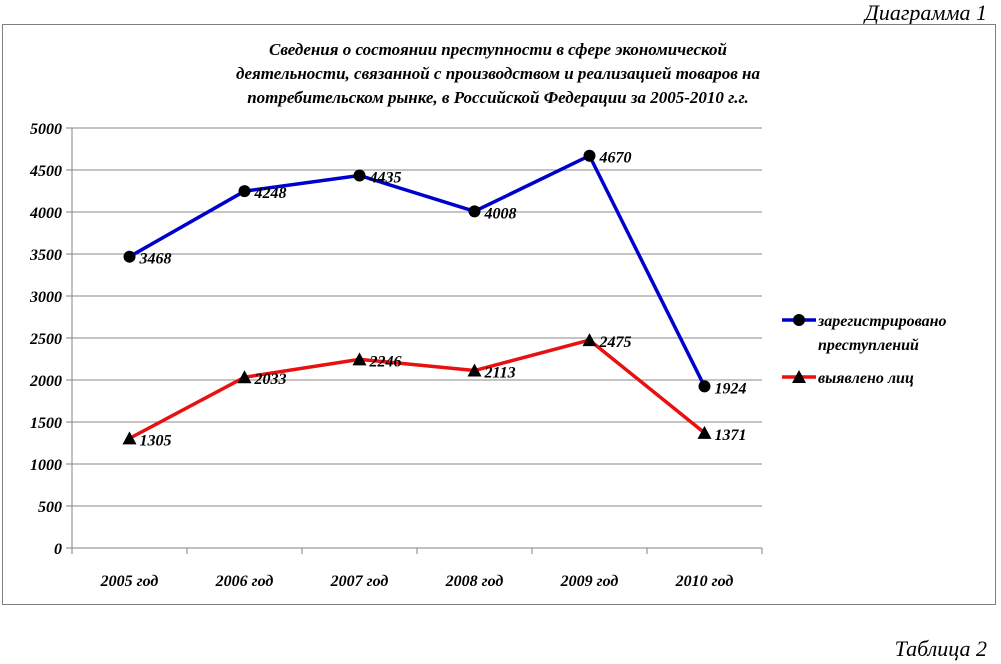 This screenshot has width=1001, height=664. Describe the element at coordinates (866, 378) in the screenshot. I see `legend-label: выявлено лиц` at that location.